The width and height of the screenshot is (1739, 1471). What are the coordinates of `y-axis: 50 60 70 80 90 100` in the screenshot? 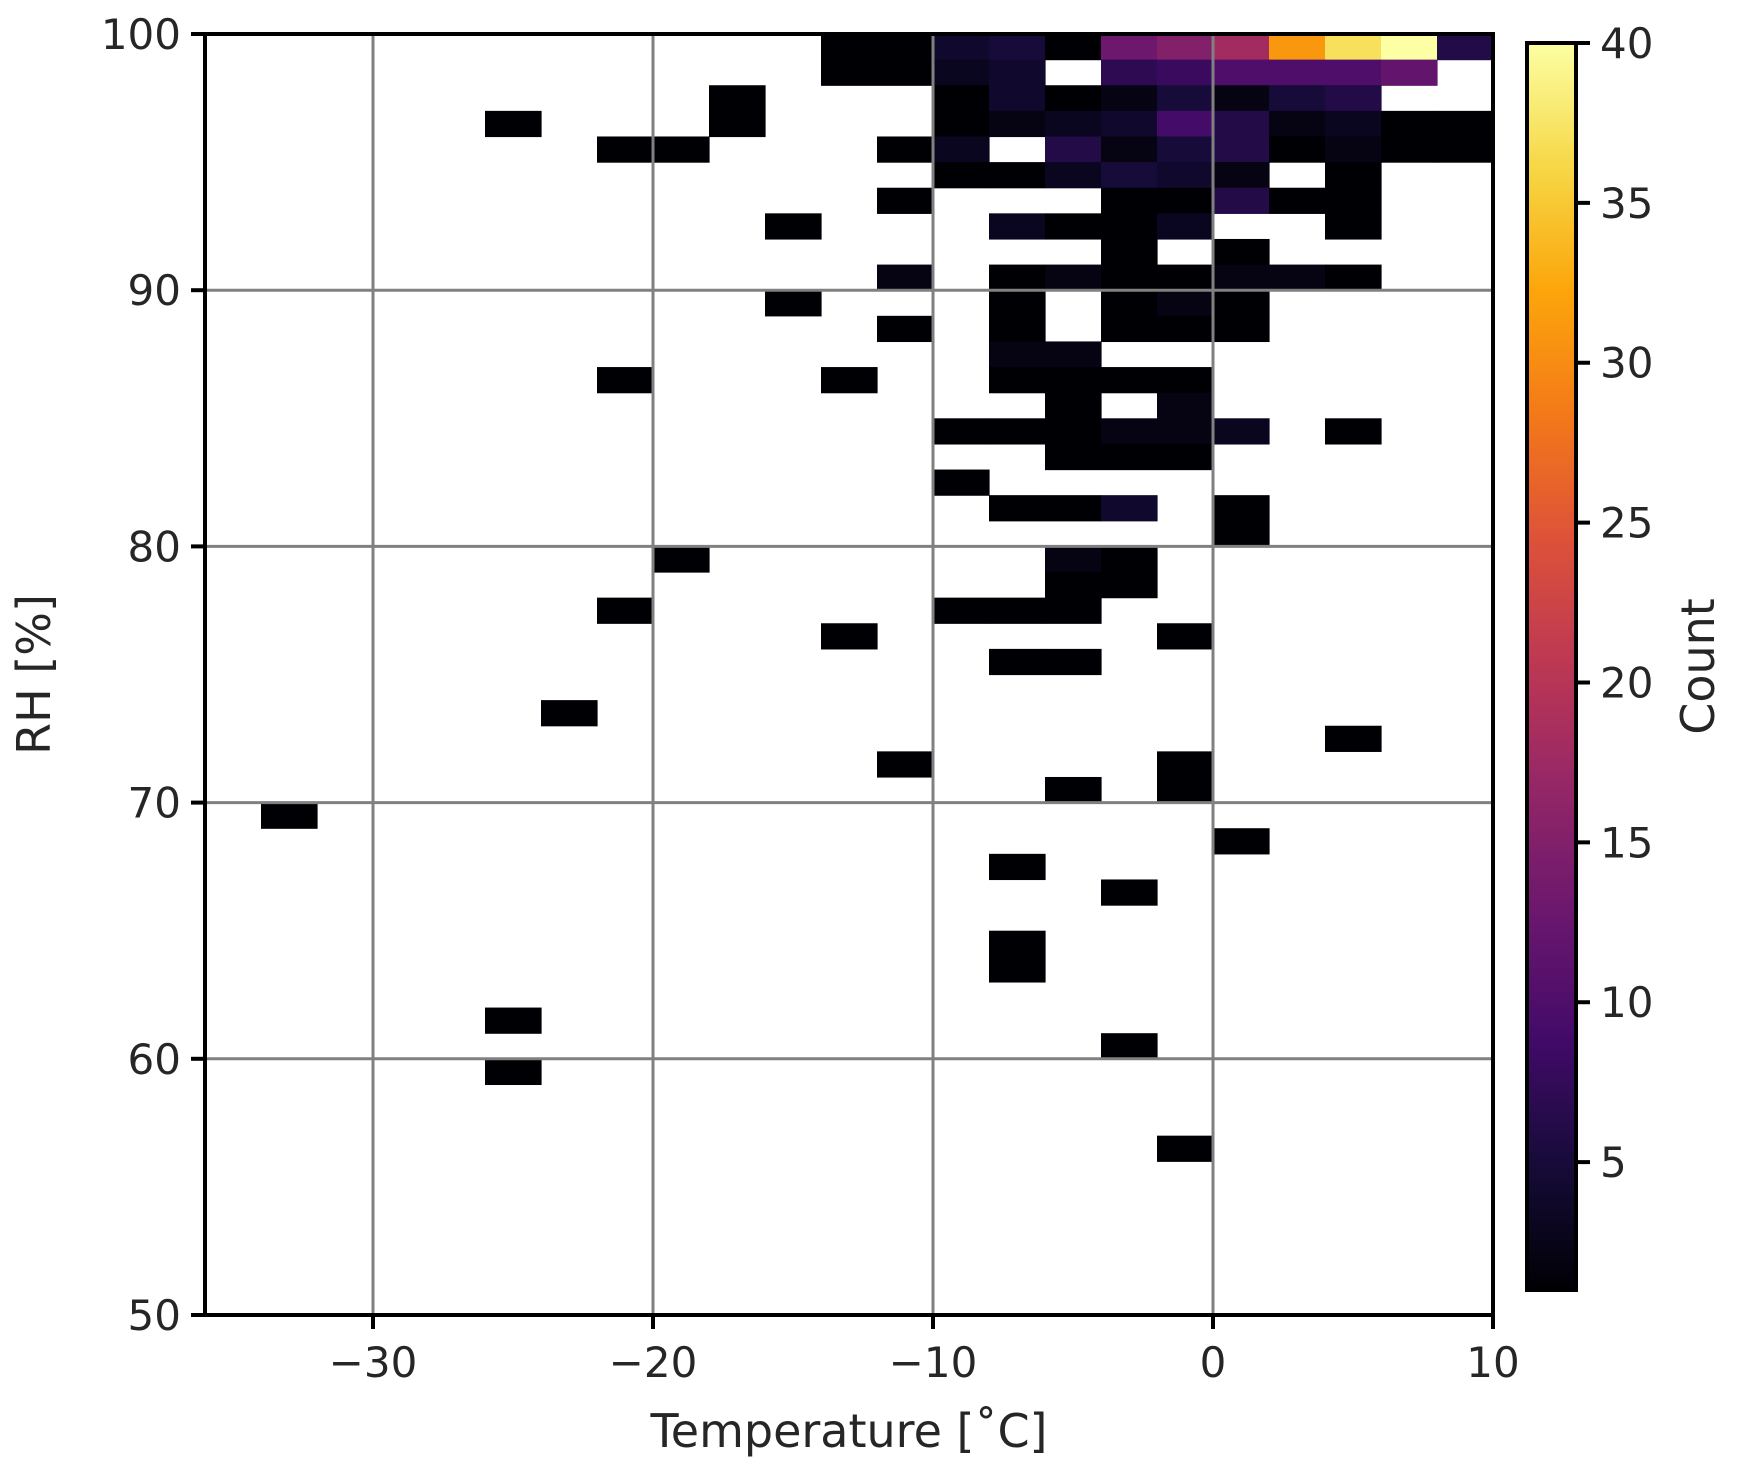 It's located at (153, 675).